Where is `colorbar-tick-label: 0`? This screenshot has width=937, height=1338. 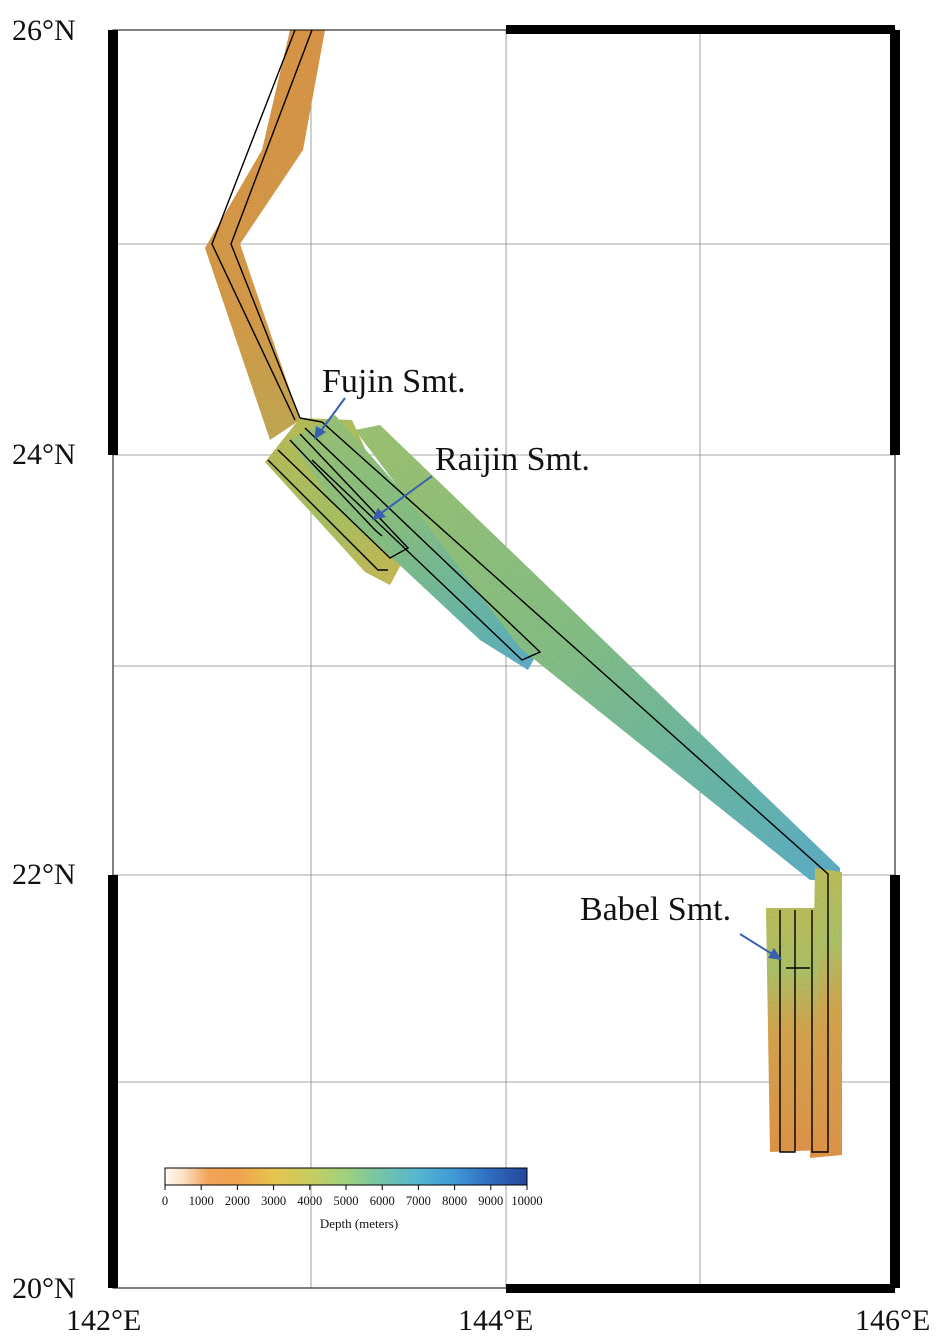
colorbar-tick-label: 0 is located at coordinates (165, 1201).